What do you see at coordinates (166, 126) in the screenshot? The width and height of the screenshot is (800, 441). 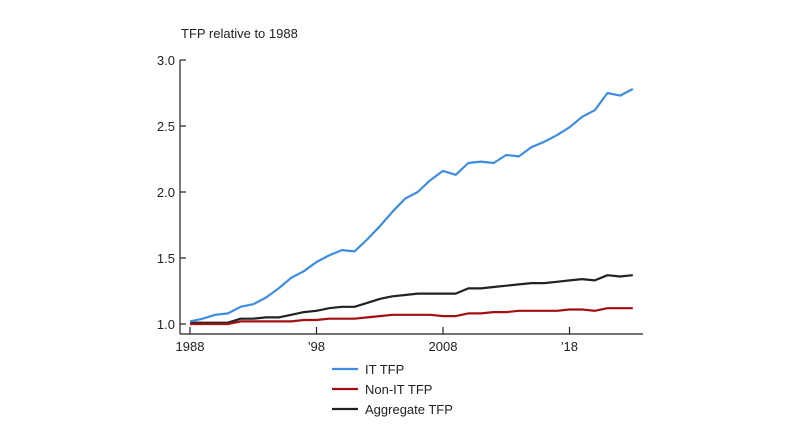 I see `y-tick-label: 2.5` at bounding box center [166, 126].